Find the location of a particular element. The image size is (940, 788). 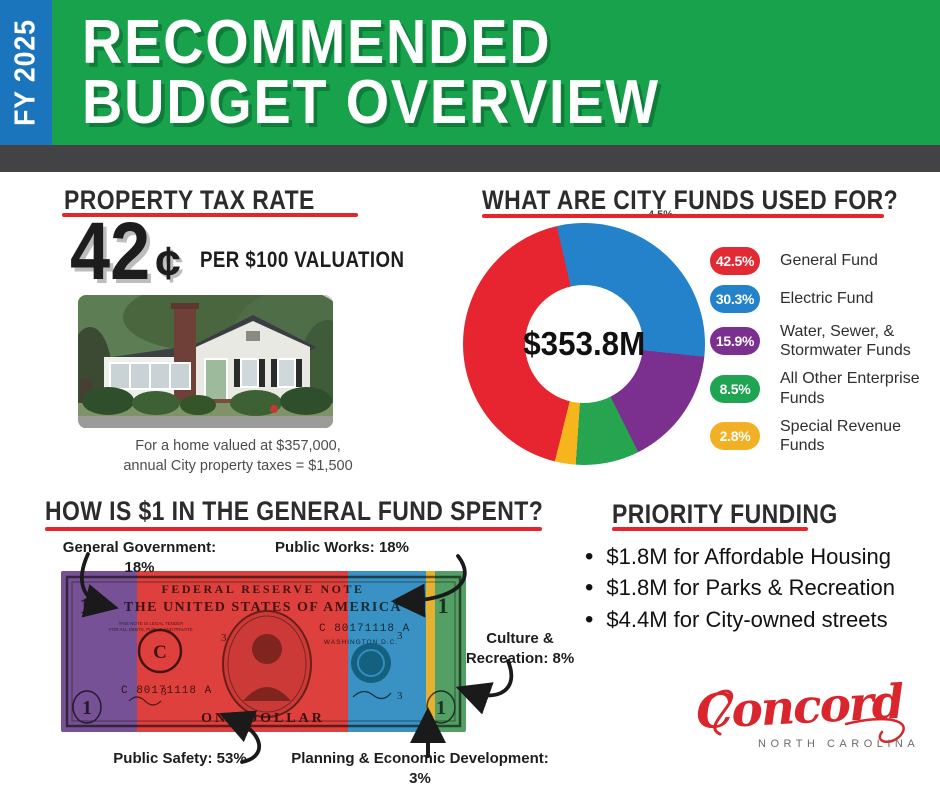

label-public-safety: Public Safety: 53% is located at coordinates (180, 758).